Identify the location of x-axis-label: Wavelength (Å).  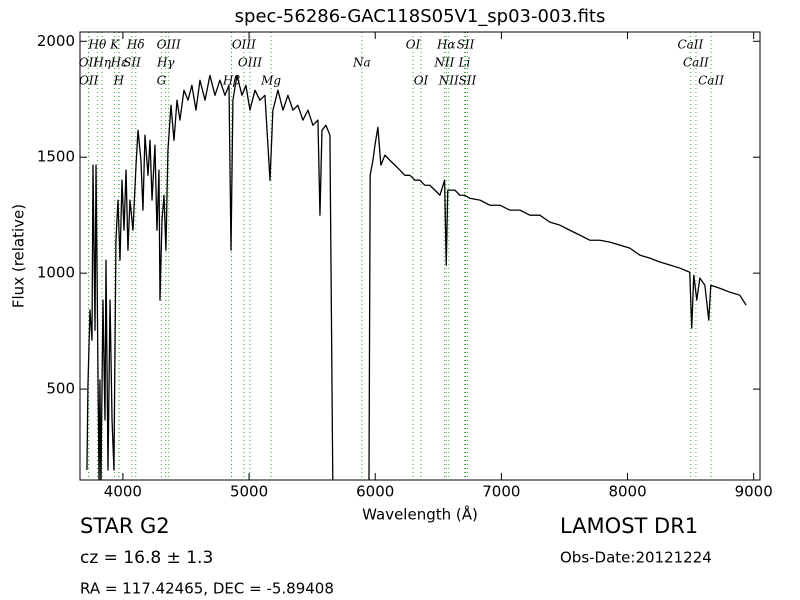
(420, 514).